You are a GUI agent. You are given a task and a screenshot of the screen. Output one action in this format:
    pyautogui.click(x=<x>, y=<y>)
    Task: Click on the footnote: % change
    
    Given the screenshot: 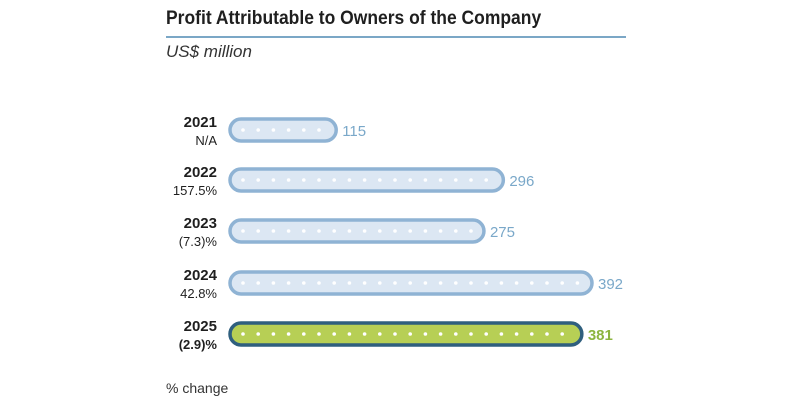 What is the action you would take?
    pyautogui.click(x=197, y=388)
    